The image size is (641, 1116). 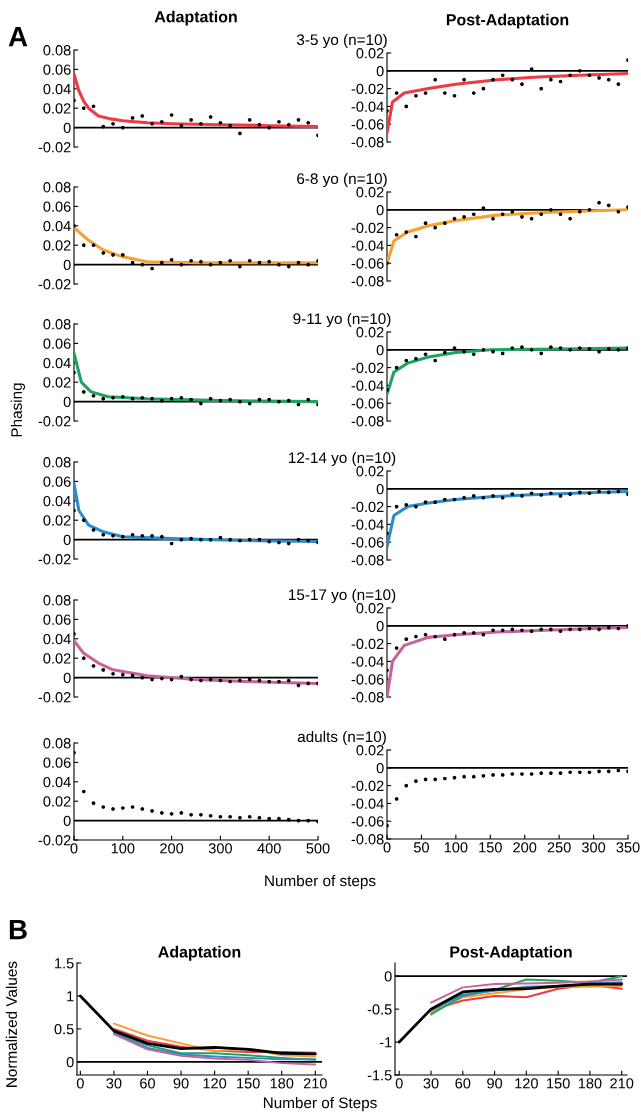 I want to click on x-tick-label: 60, so click(x=463, y=1083).